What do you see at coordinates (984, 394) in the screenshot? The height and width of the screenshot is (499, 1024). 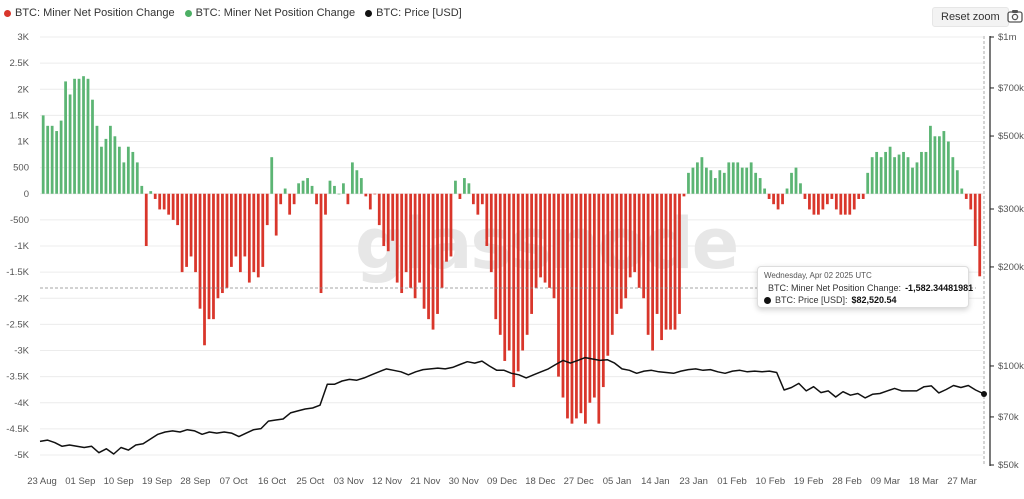 I see `price-hover-dot` at bounding box center [984, 394].